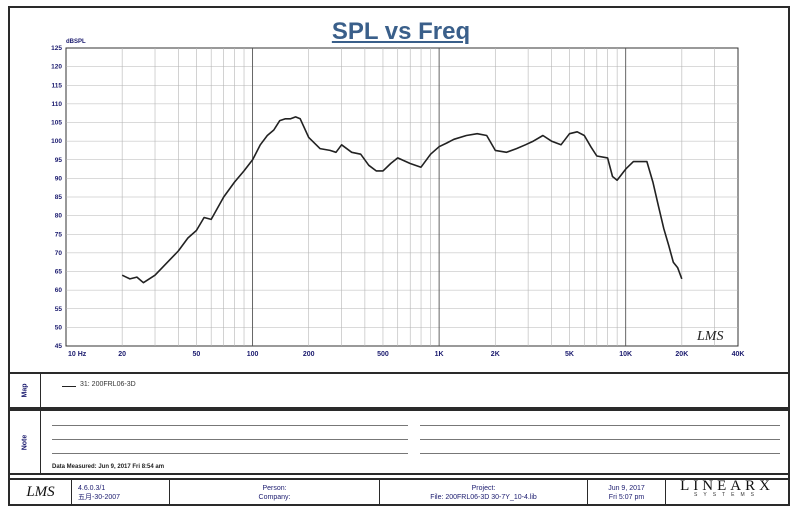 The width and height of the screenshot is (800, 515). I want to click on version-date: 五月-30-2007, so click(99, 497).